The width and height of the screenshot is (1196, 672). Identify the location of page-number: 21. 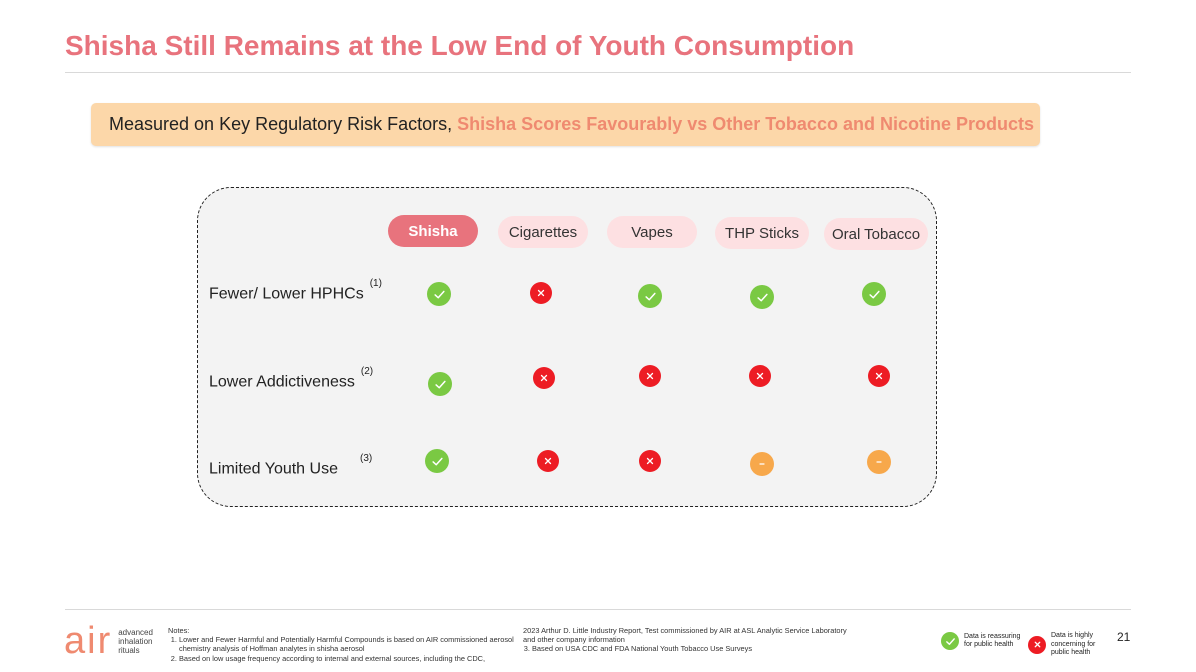
(1124, 637).